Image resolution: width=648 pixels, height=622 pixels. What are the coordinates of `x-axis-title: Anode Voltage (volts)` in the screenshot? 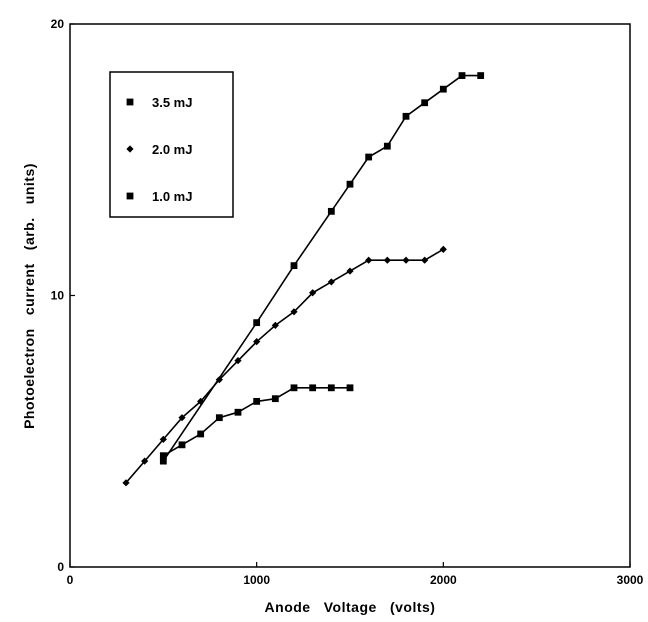 It's located at (350, 607).